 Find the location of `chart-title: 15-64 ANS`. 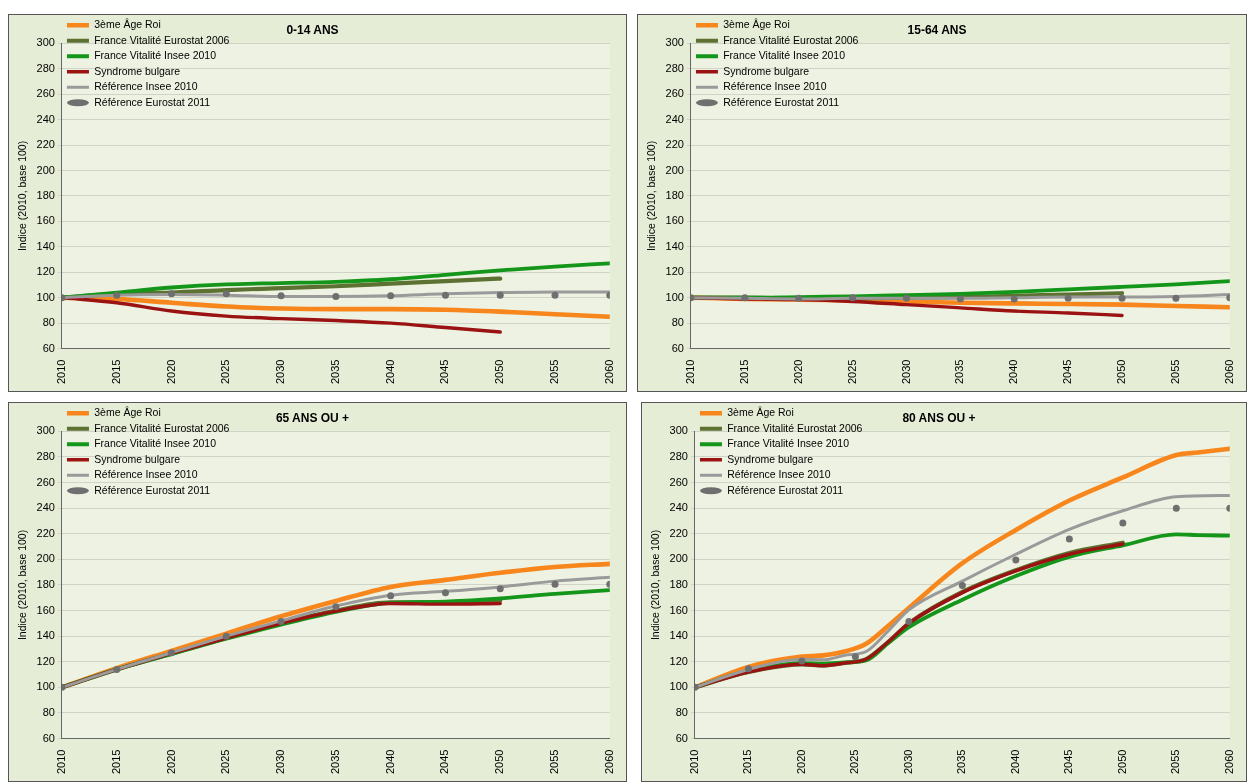

chart-title: 15-64 ANS is located at coordinates (937, 29).